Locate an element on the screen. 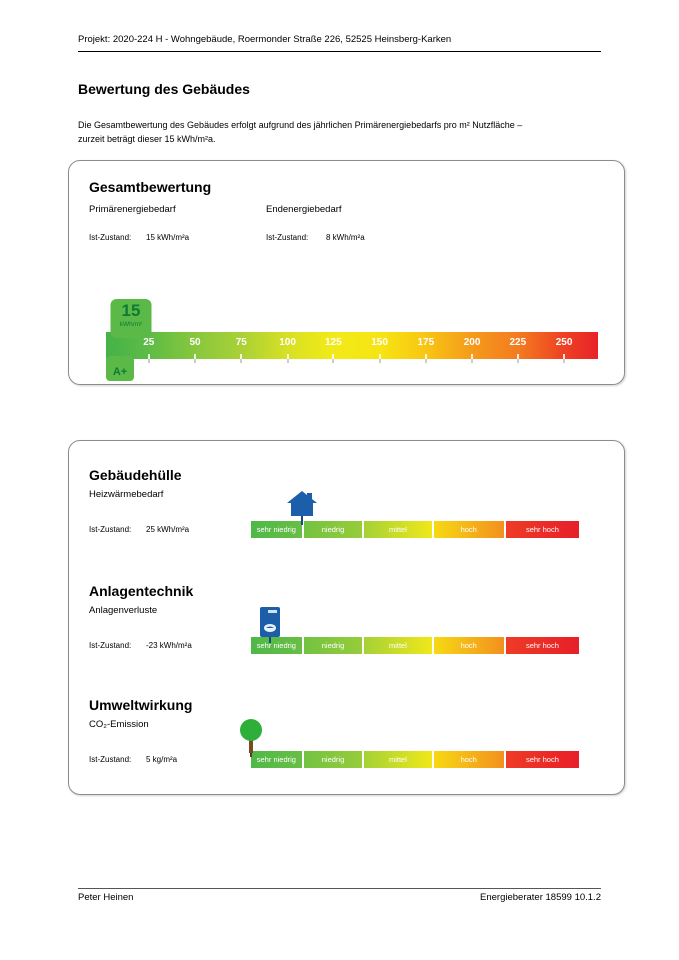 Image resolution: width=679 pixels, height=960 pixels. scale-tick: 150 is located at coordinates (379, 342).